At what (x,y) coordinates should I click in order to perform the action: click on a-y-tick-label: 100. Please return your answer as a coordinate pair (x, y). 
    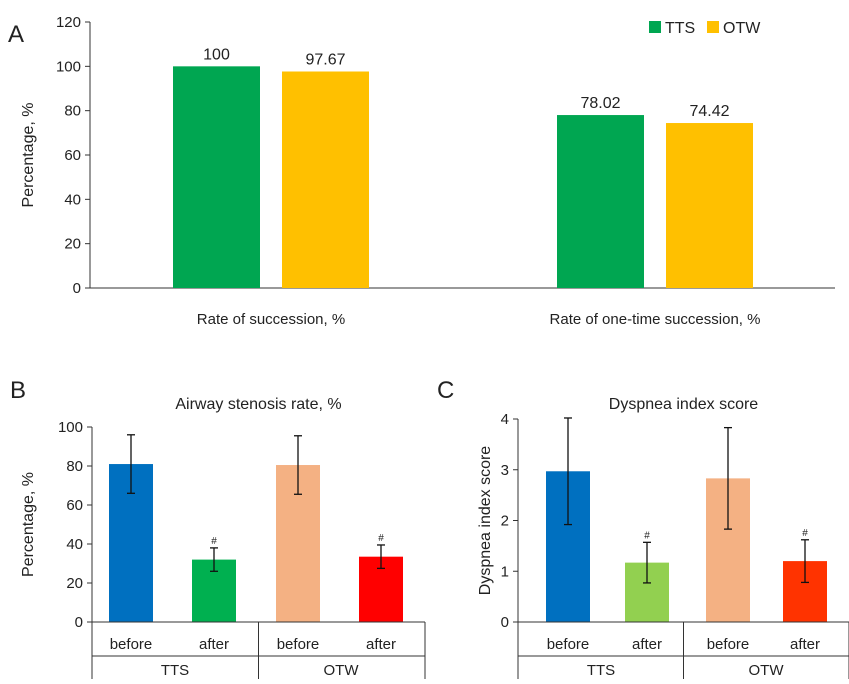
    Looking at the image, I should click on (68, 66).